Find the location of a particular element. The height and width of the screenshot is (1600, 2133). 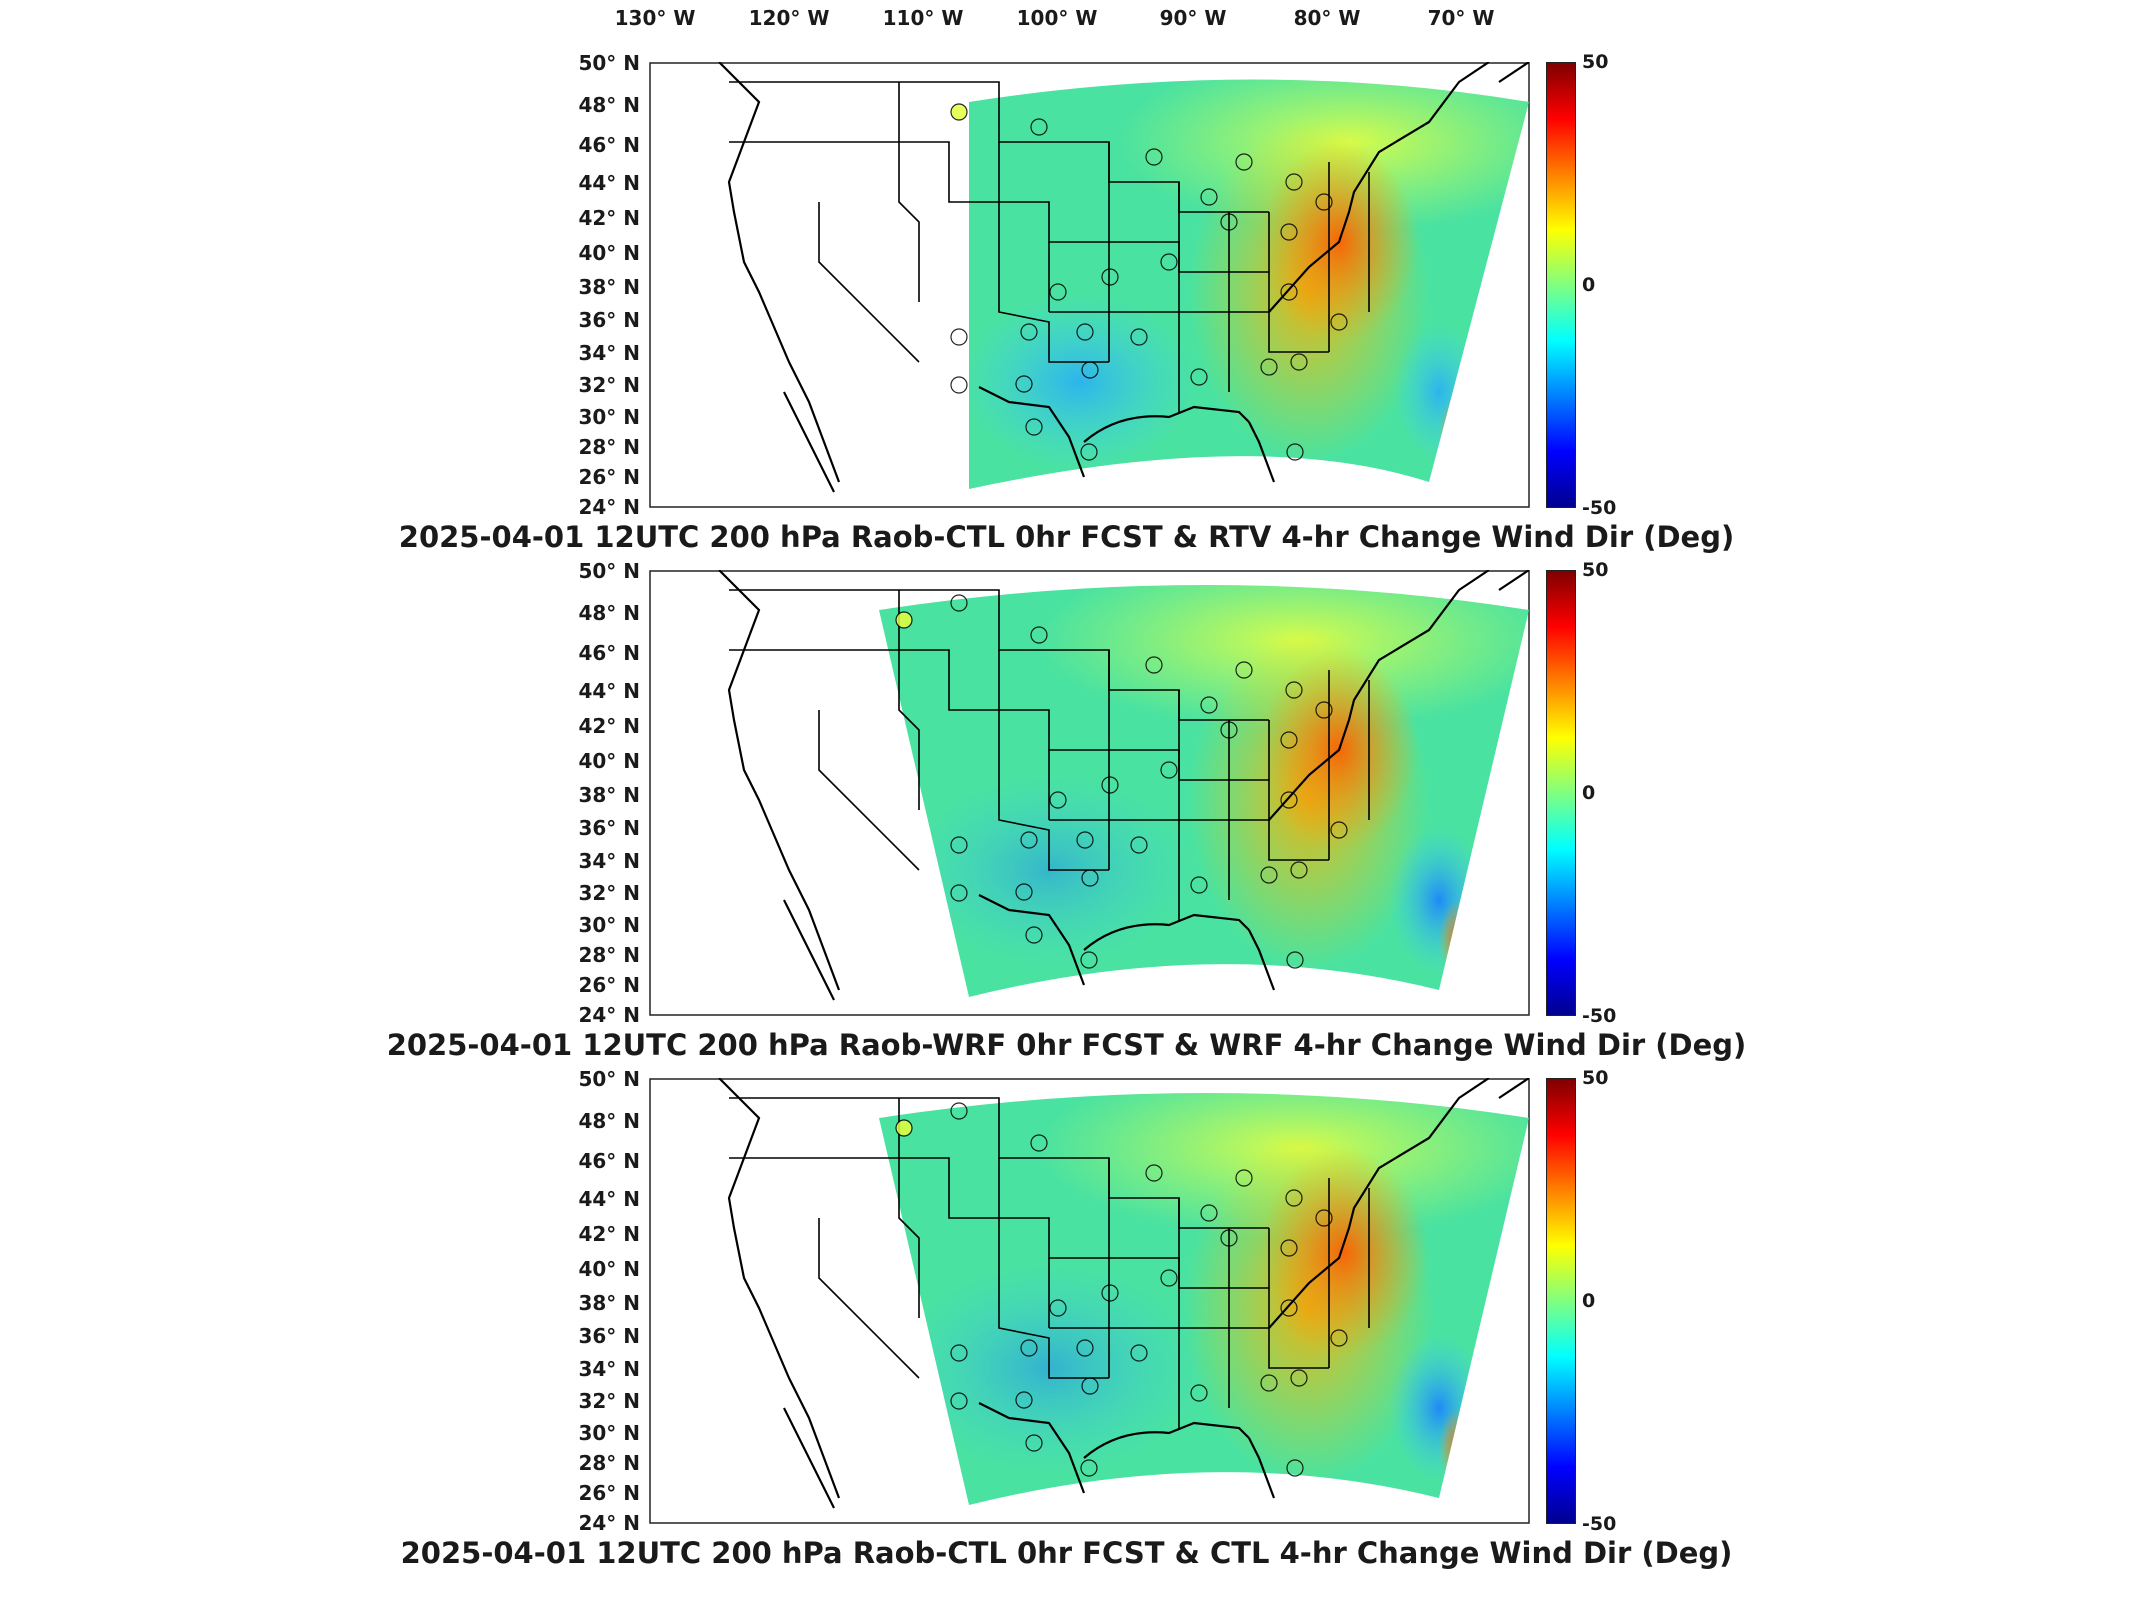

lon-label-130w: 130° W is located at coordinates (655, 18).